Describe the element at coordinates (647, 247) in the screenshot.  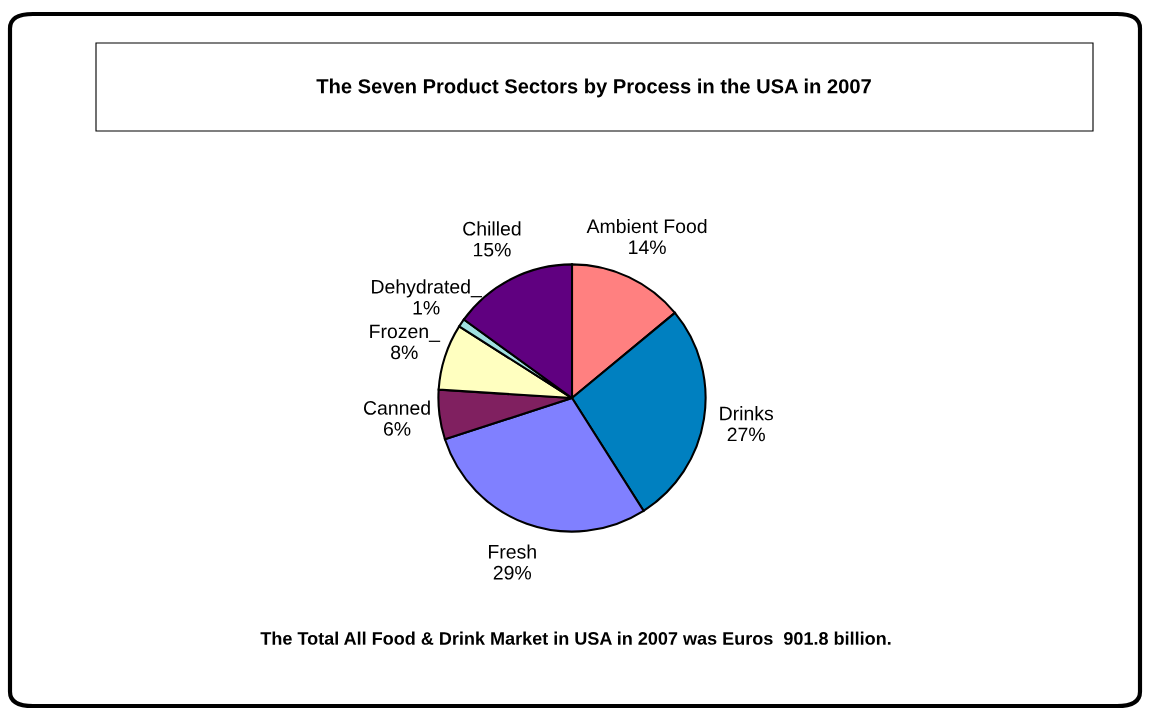
I see `data-label: 14%` at that location.